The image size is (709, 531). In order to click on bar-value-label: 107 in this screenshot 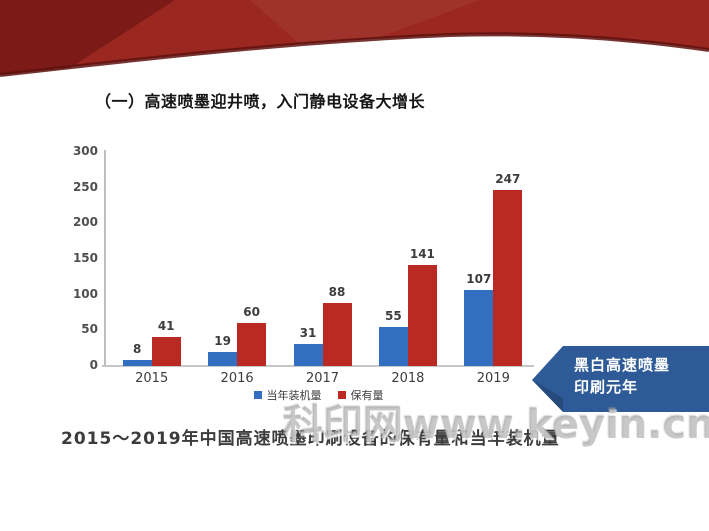, I will do `click(479, 278)`.